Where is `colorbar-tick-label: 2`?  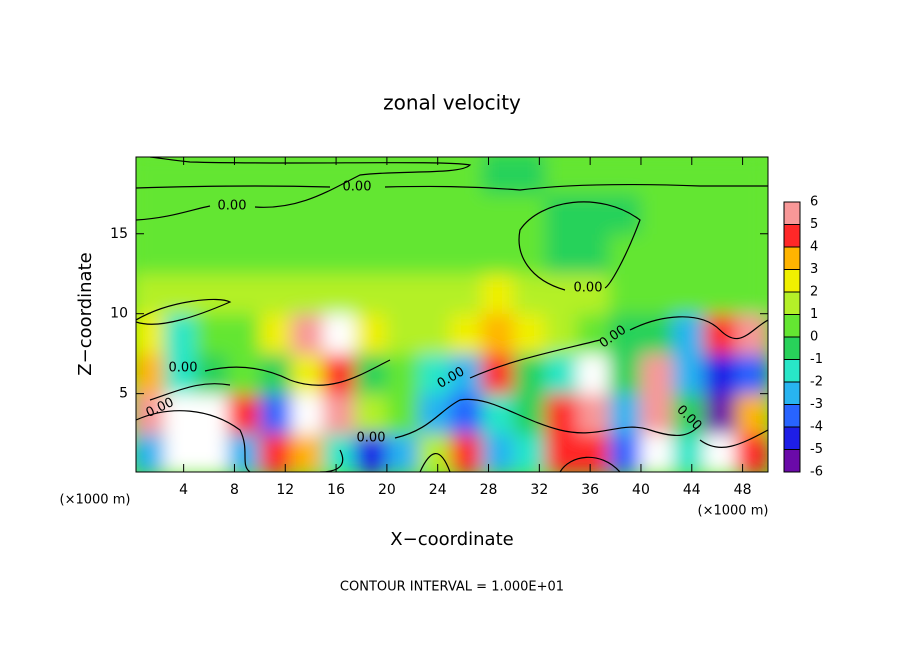
colorbar-tick-label: 2 is located at coordinates (814, 292).